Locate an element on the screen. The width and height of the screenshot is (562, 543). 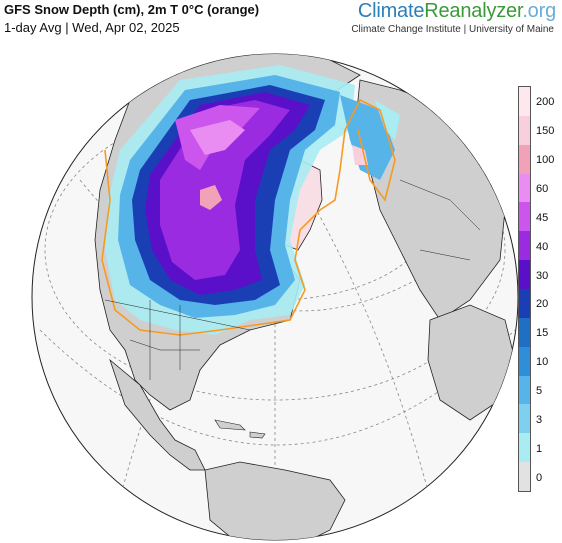
legend-label: 150 is located at coordinates (545, 131).